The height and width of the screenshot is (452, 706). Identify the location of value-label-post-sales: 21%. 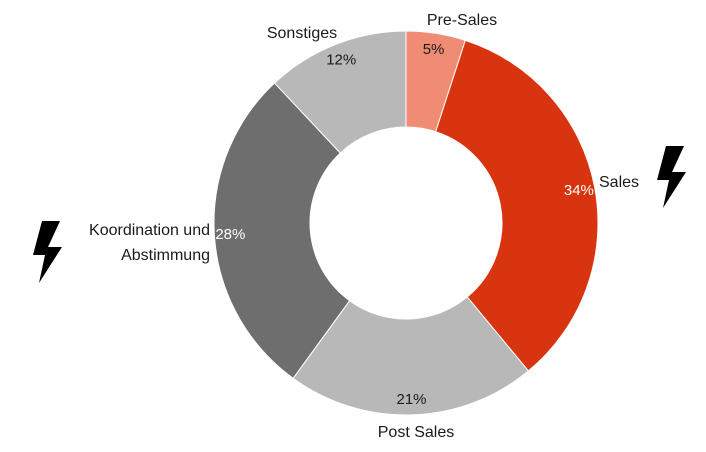
(412, 399).